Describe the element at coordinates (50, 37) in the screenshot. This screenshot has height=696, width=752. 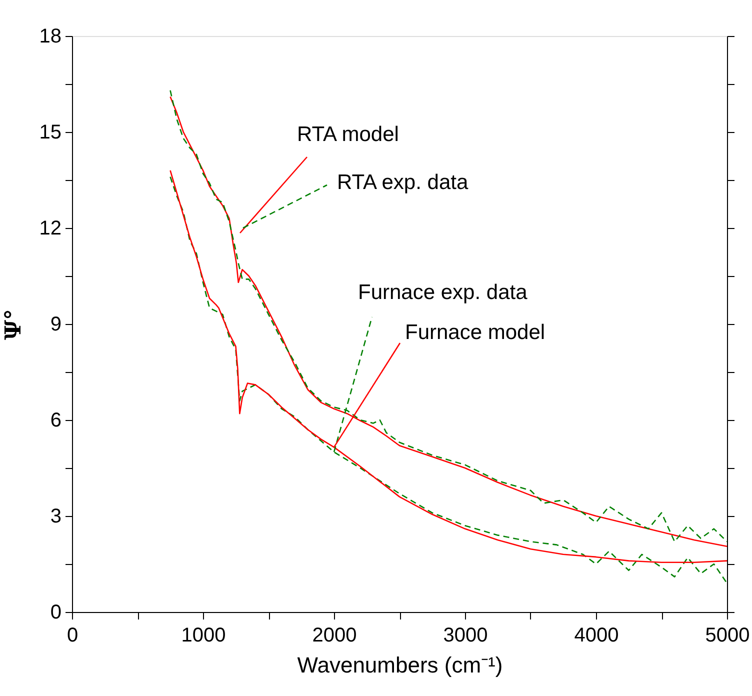
I see `y-tick-label: 18` at that location.